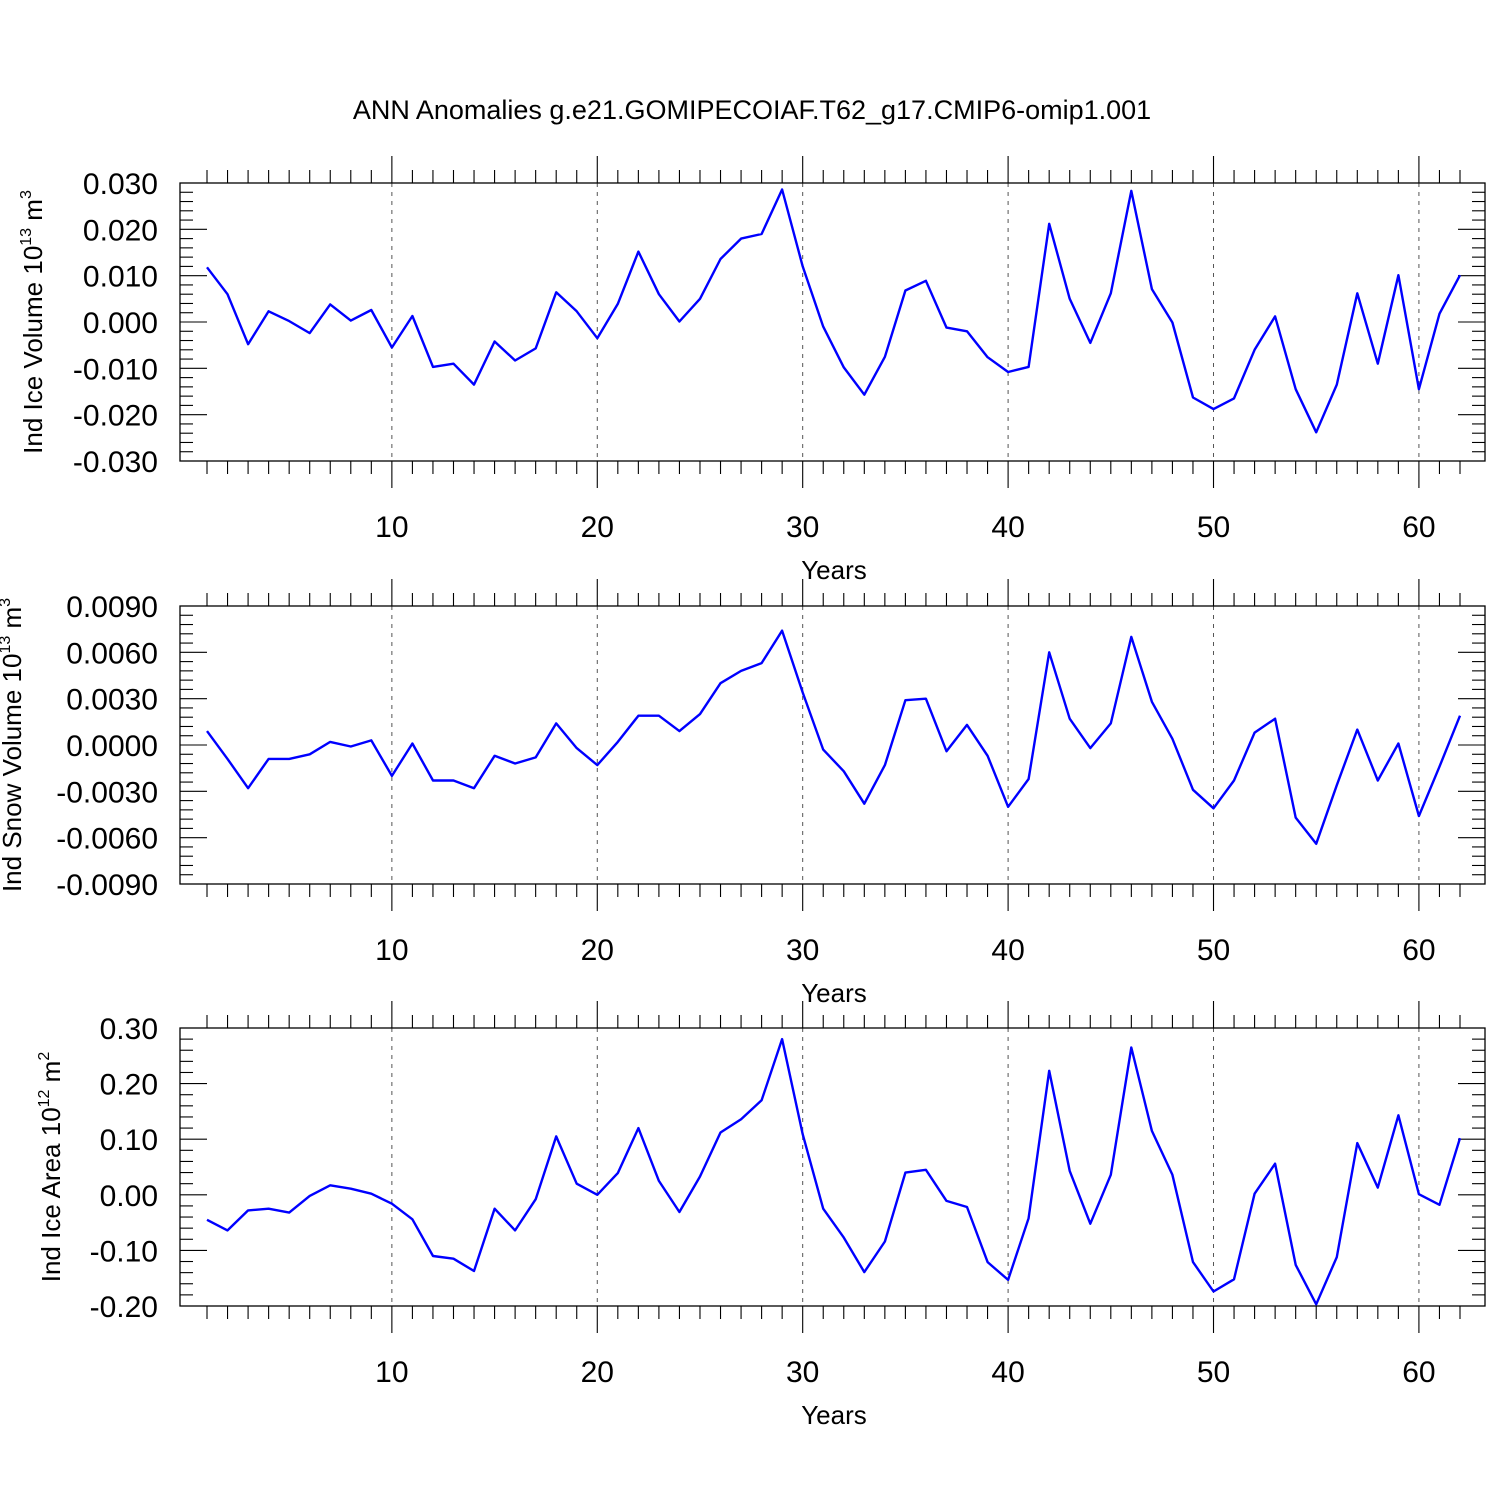 This screenshot has height=1500, width=1500. What do you see at coordinates (115, 416) in the screenshot?
I see `y-tick-label: -0.020` at bounding box center [115, 416].